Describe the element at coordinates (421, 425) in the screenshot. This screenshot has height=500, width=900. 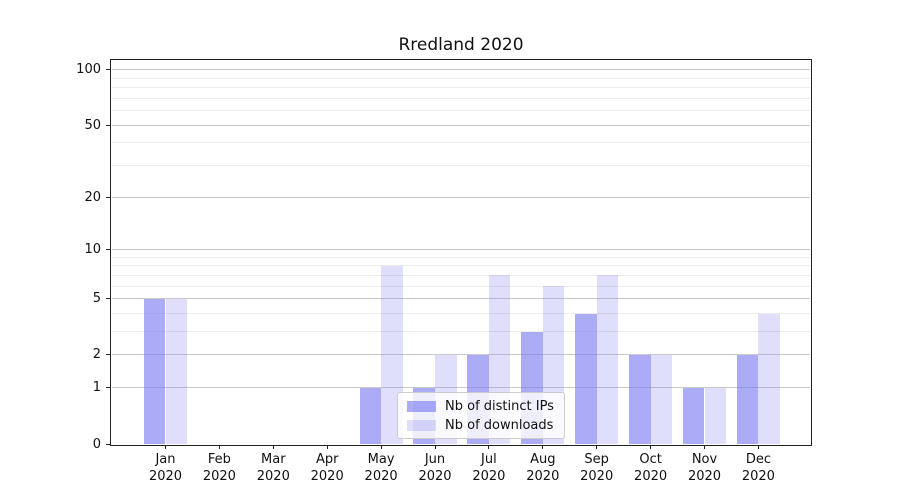
I see `legend-swatch-nb-of-downloads` at that location.